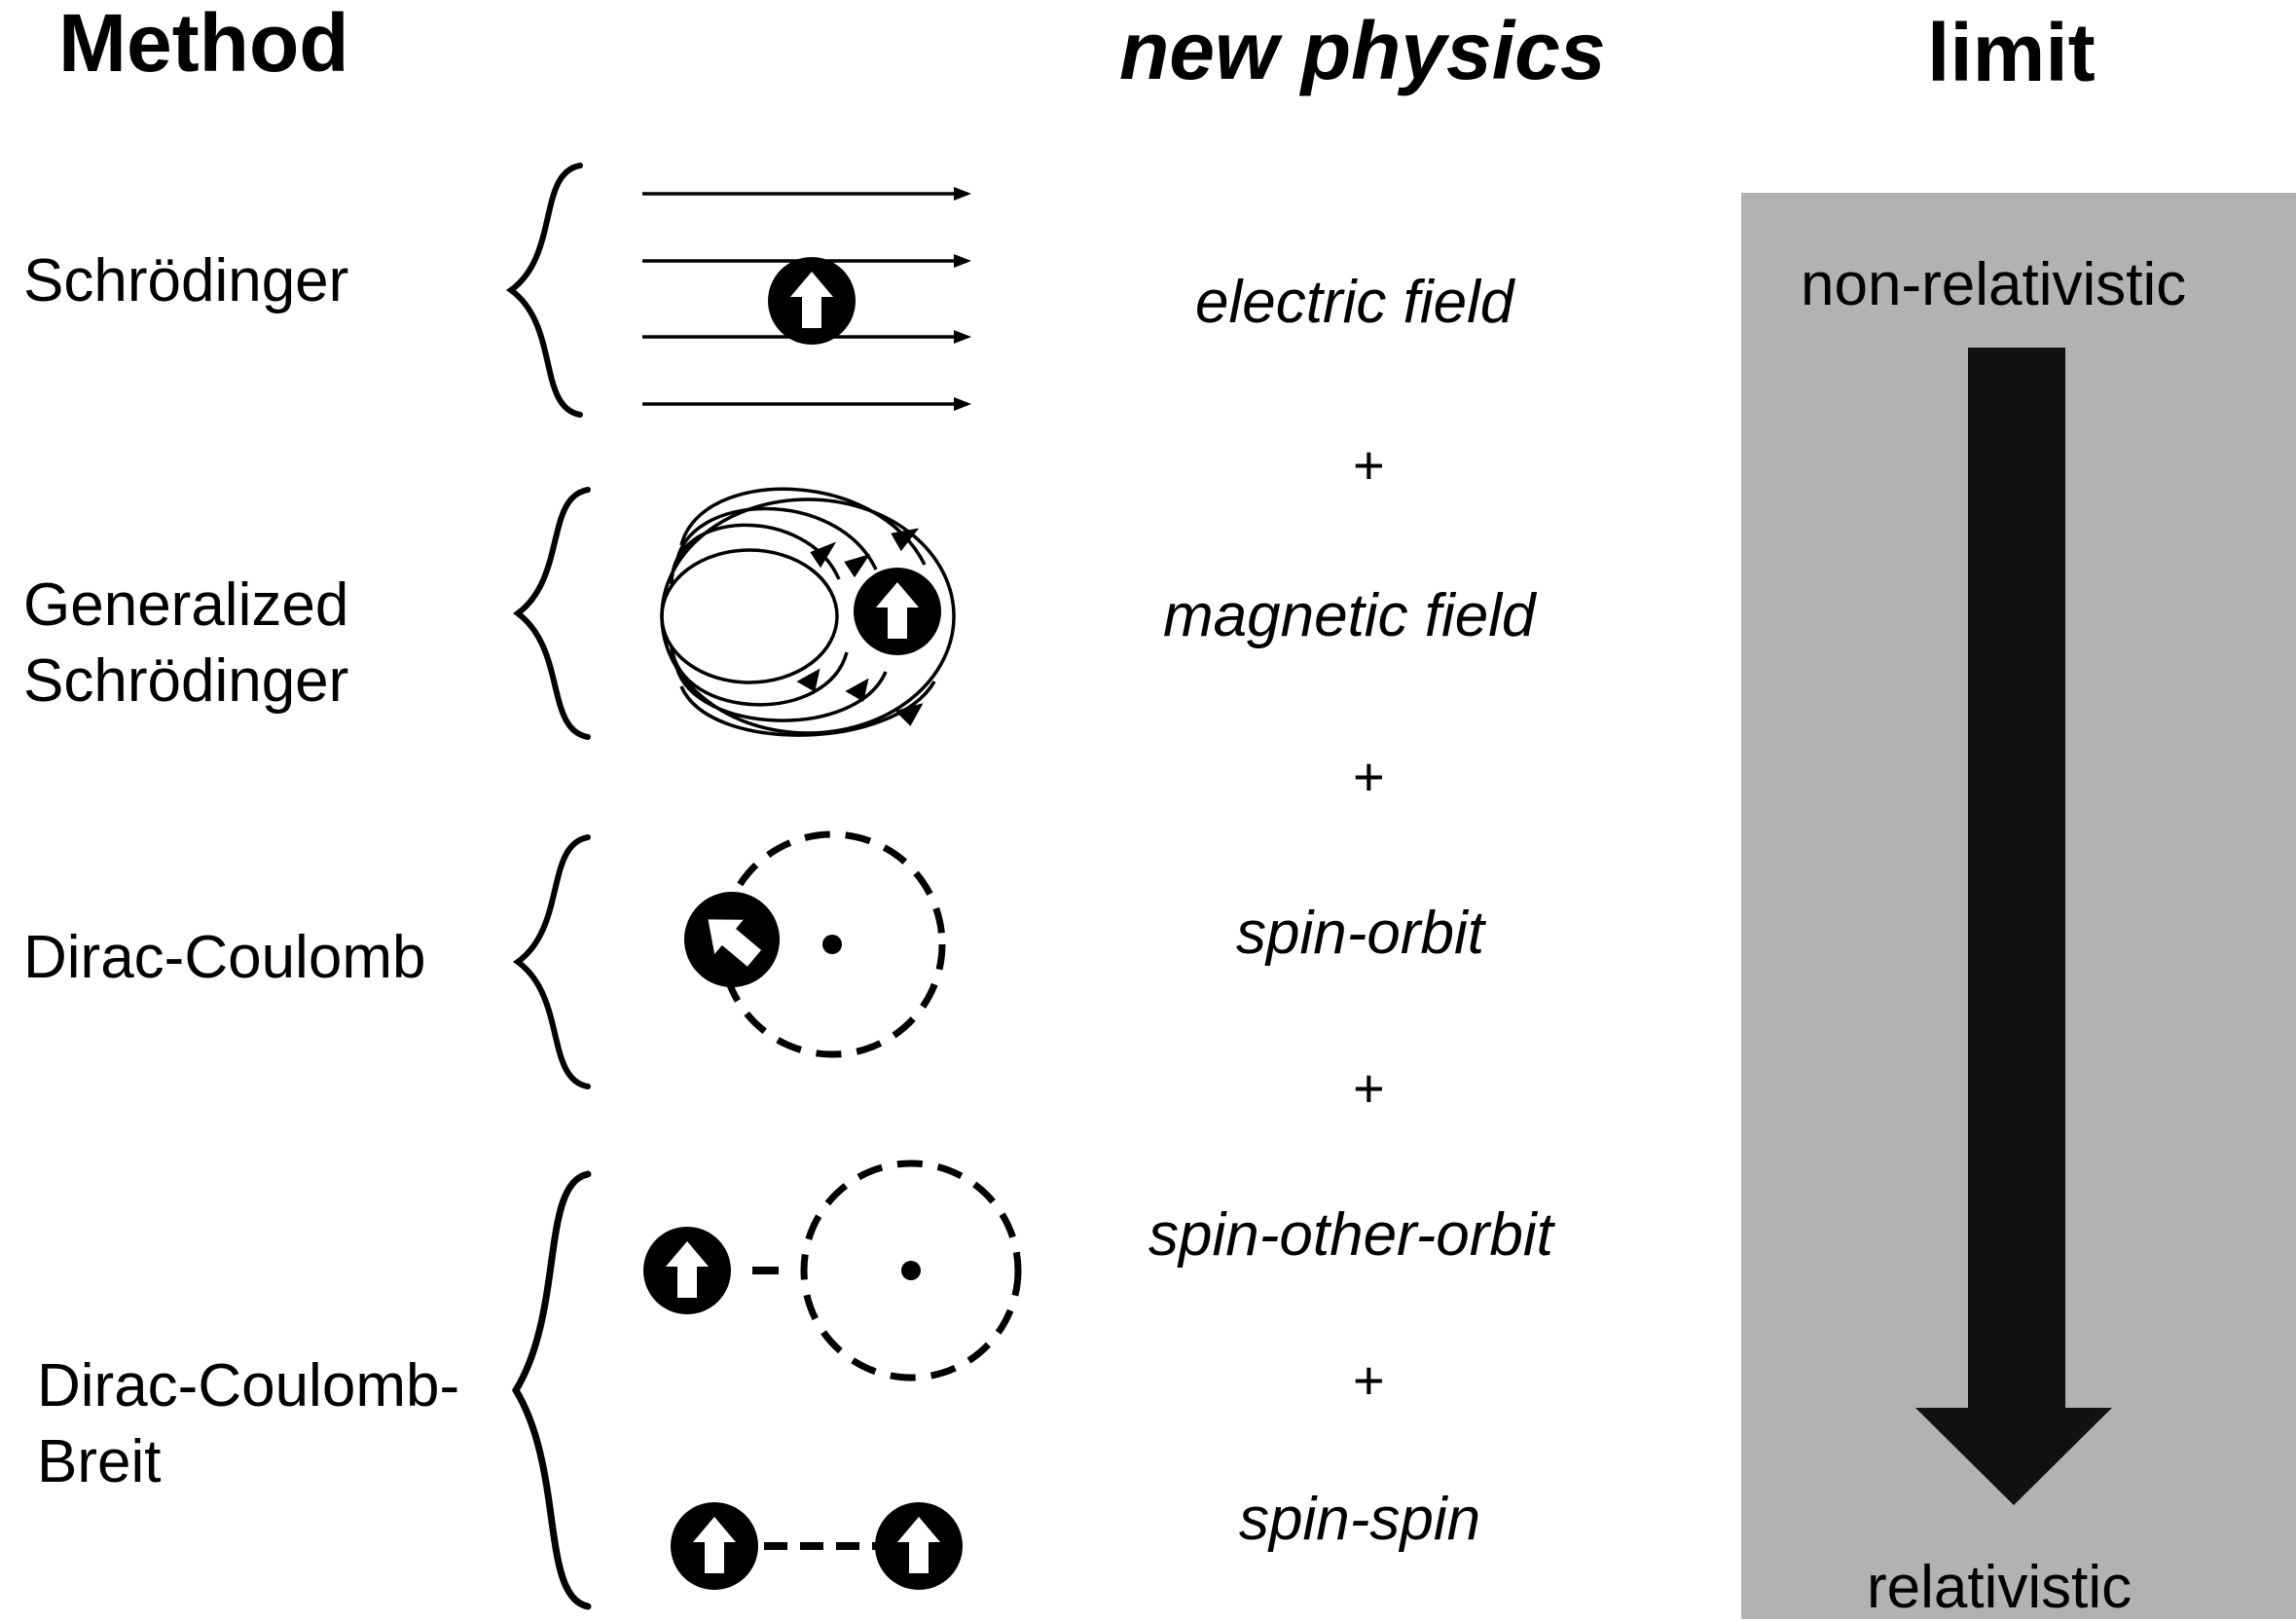 Image resolution: width=2296 pixels, height=1621 pixels. I want to click on method-dirac-coulomb: Dirac-Coulomb, so click(224, 957).